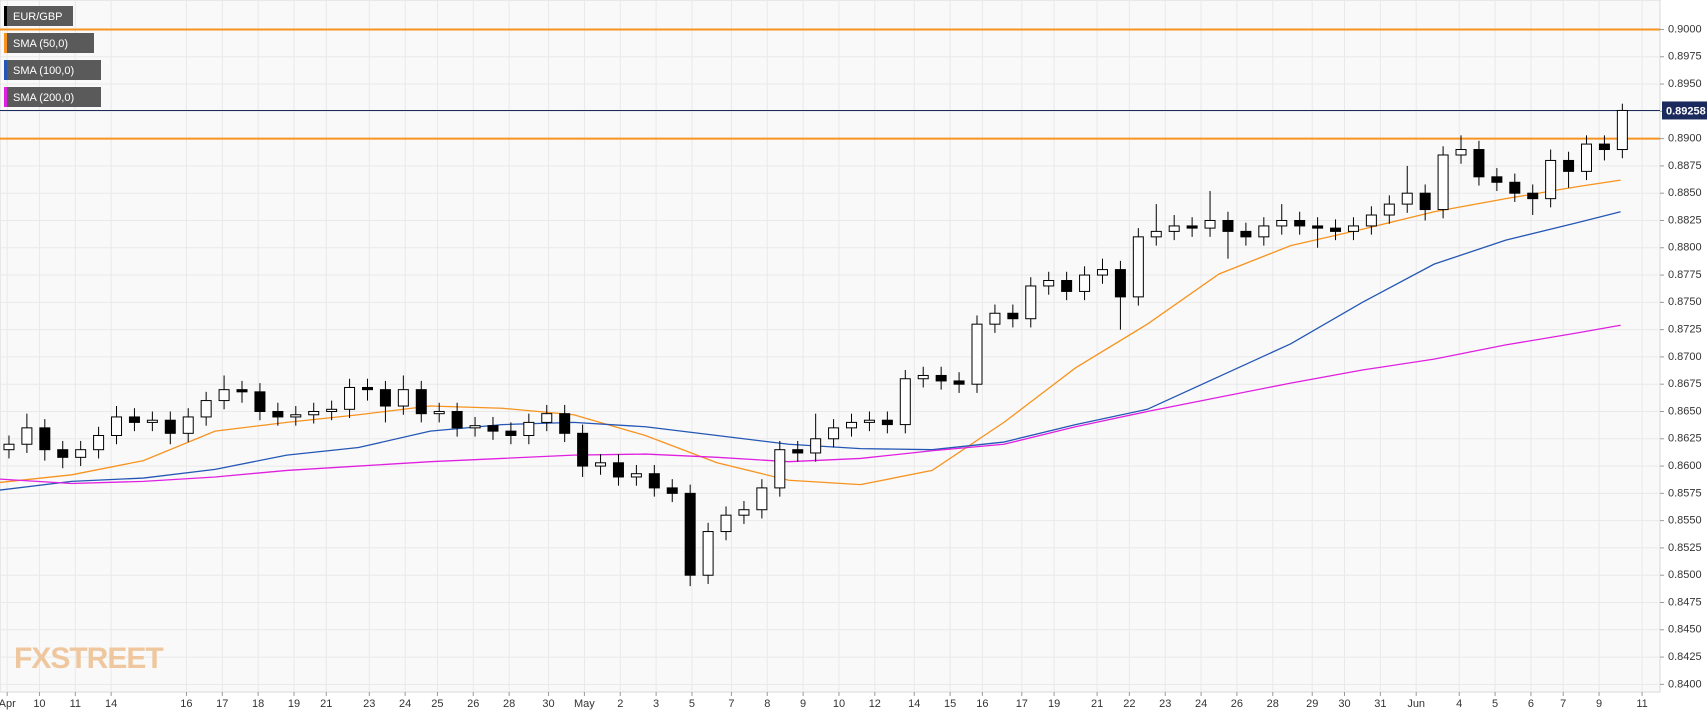 The height and width of the screenshot is (712, 1707). What do you see at coordinates (1685, 29) in the screenshot?
I see `y-tick-label: 0.9000` at bounding box center [1685, 29].